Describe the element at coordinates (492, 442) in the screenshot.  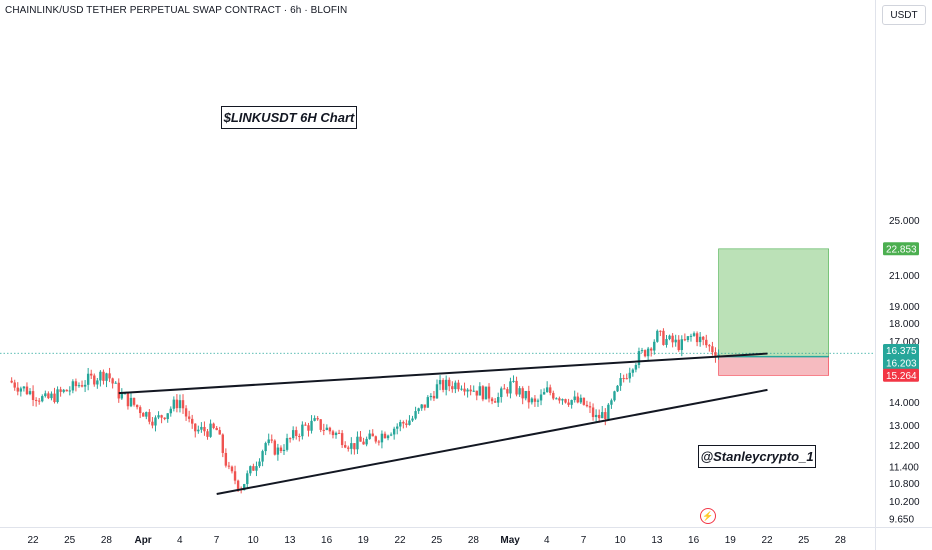
I see `lower-trendline` at that location.